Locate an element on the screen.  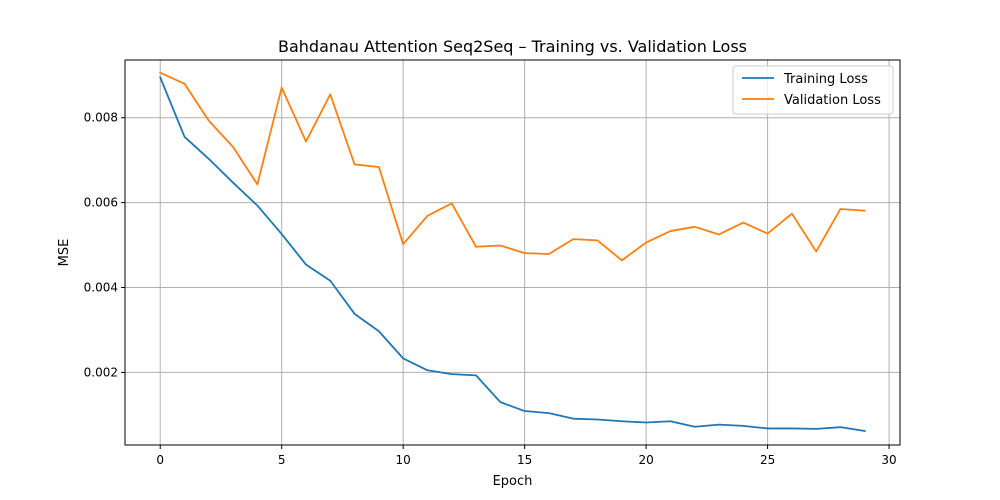
x-tick-label: 25 is located at coordinates (767, 460).